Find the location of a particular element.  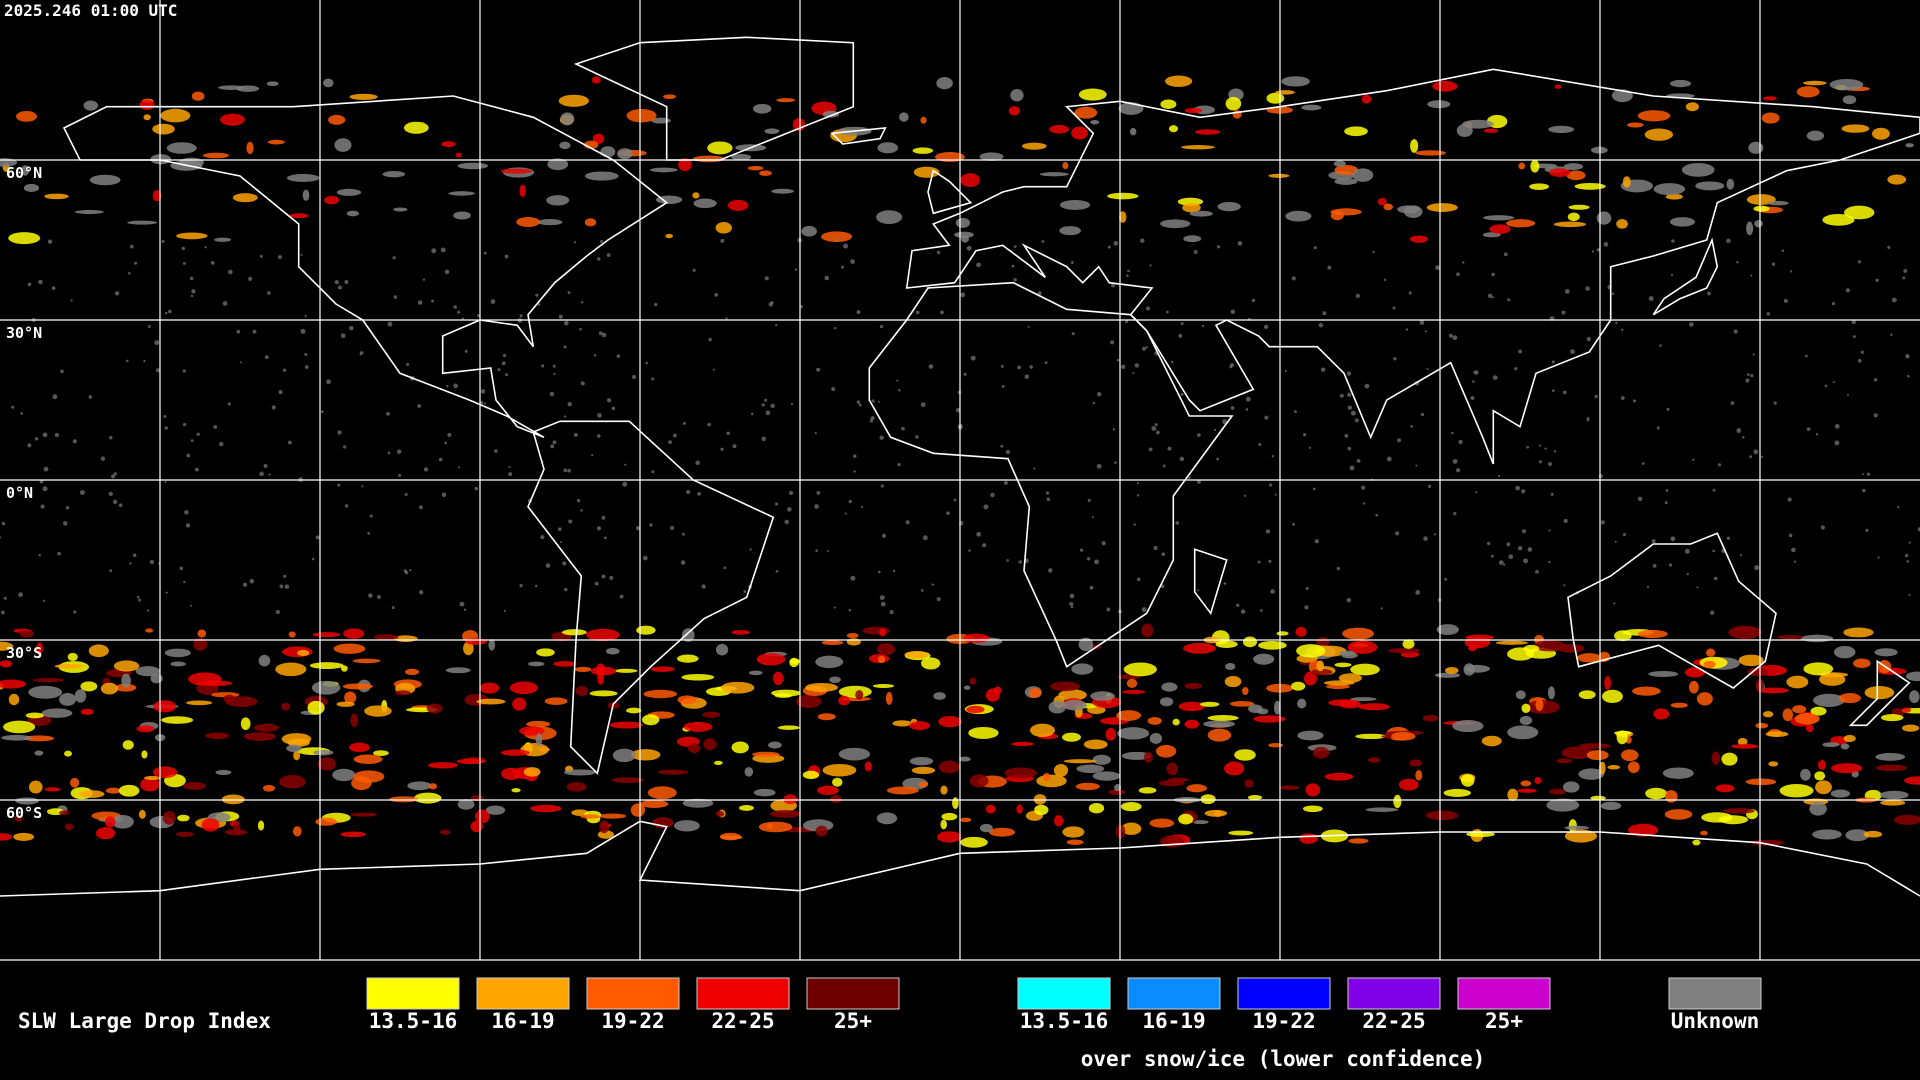

latitude-labels: 60°N 30°N 0°N 30°S 60°S is located at coordinates (24, 493).